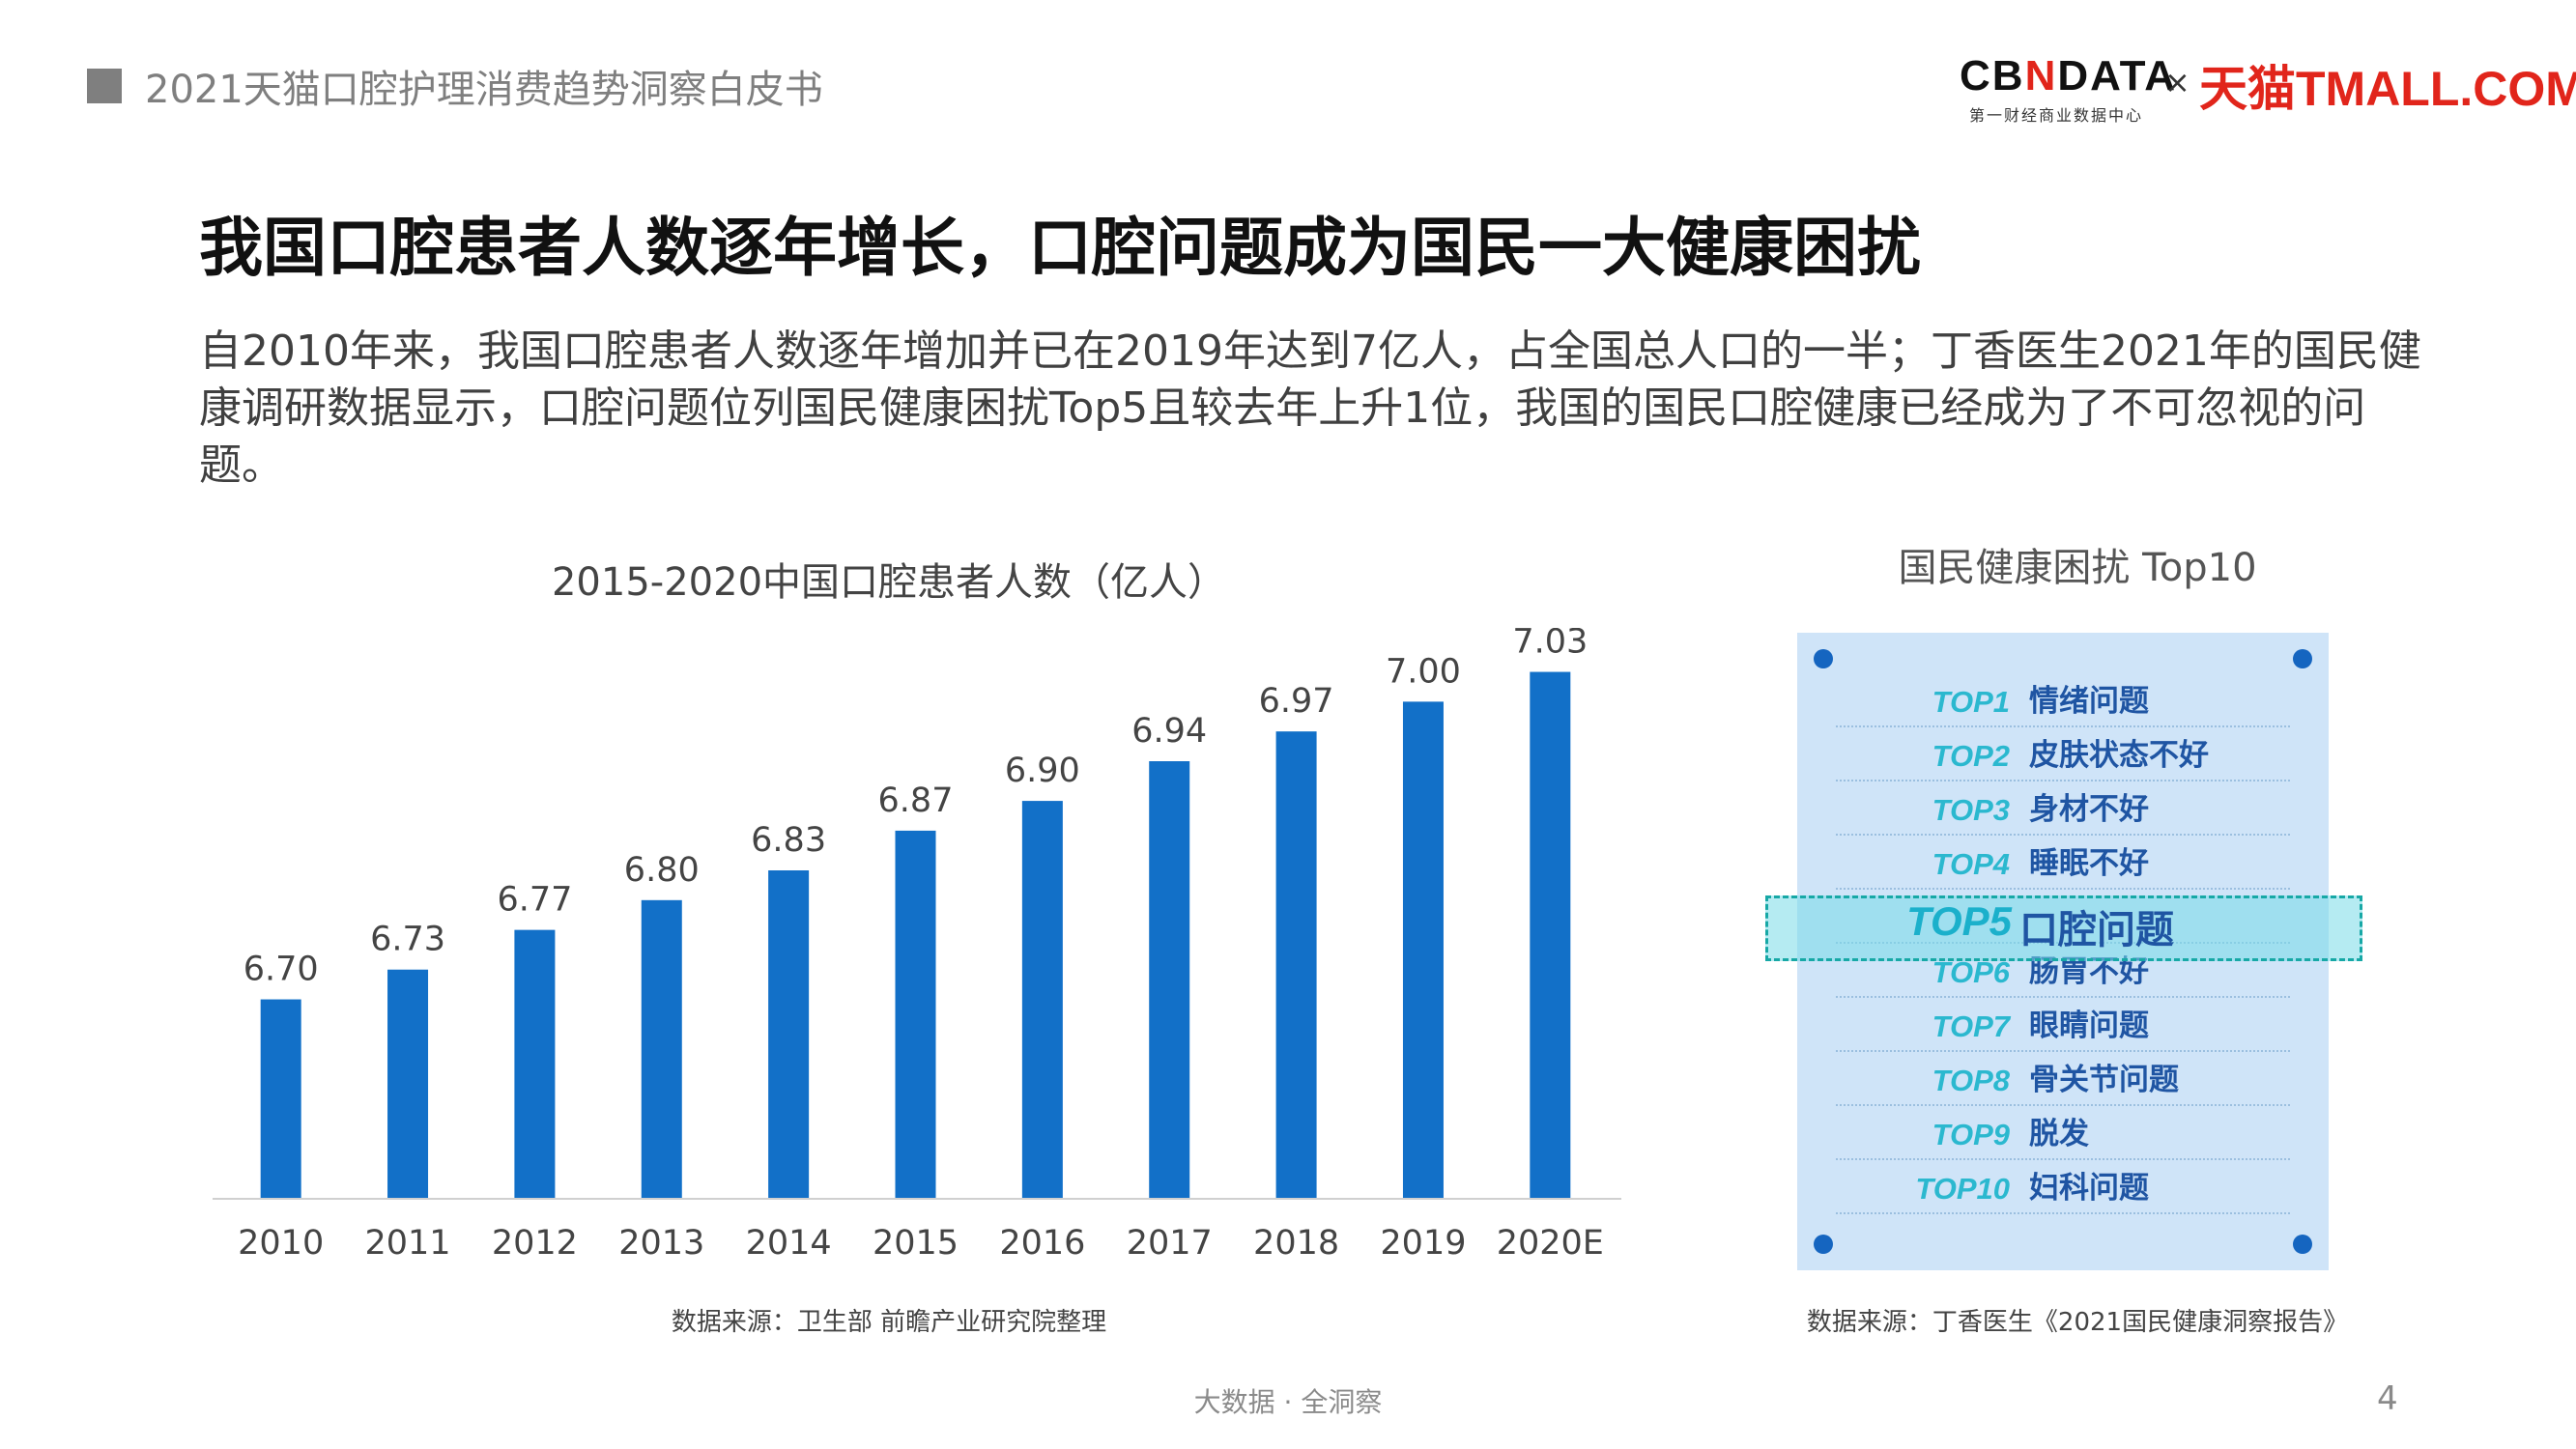 Image resolution: width=2576 pixels, height=1449 pixels. I want to click on tmall-logo: 天猫TMALL.COM, so click(2388, 89).